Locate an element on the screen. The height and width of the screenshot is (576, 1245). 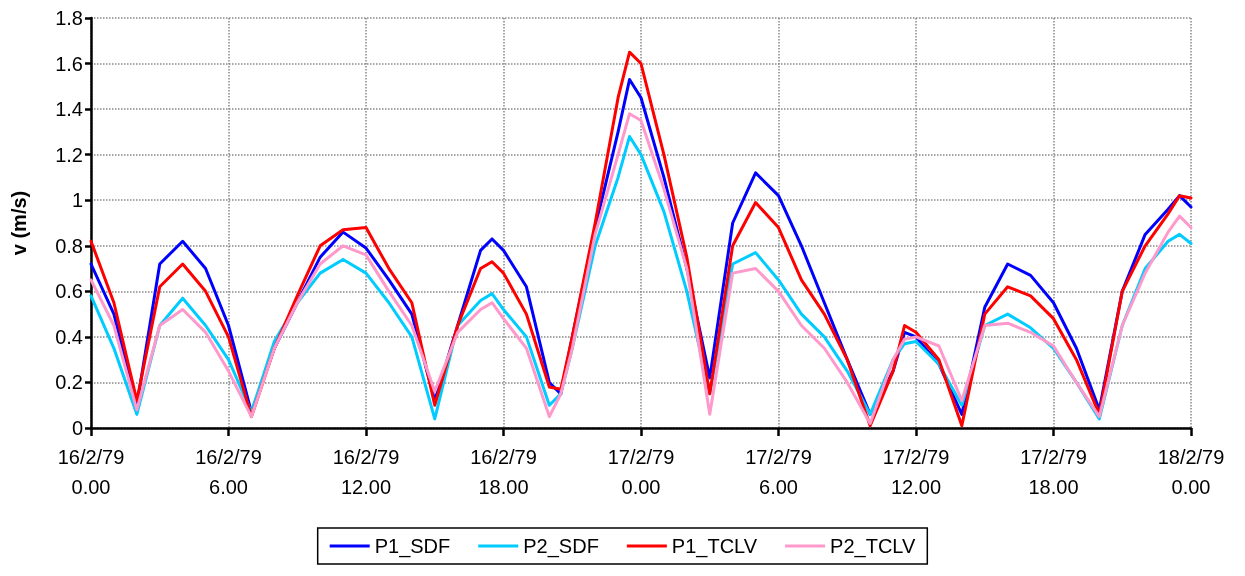
y-tick-label: 0 is located at coordinates (77, 428).